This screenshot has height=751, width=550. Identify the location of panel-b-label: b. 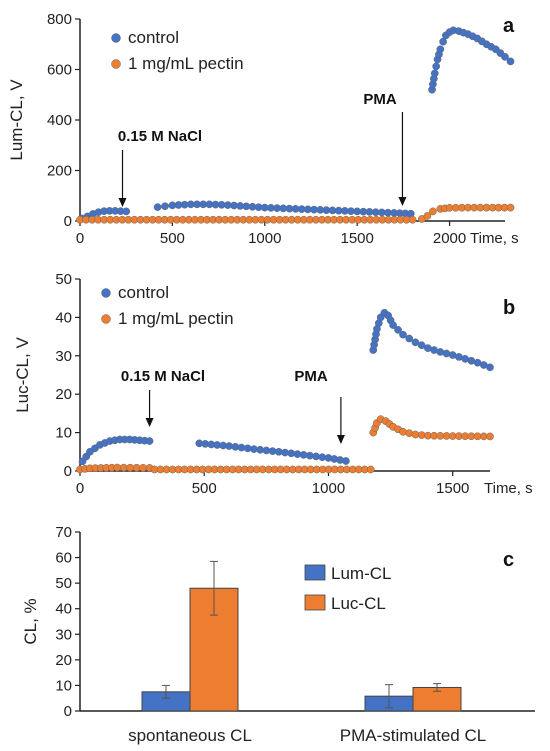
(509, 308).